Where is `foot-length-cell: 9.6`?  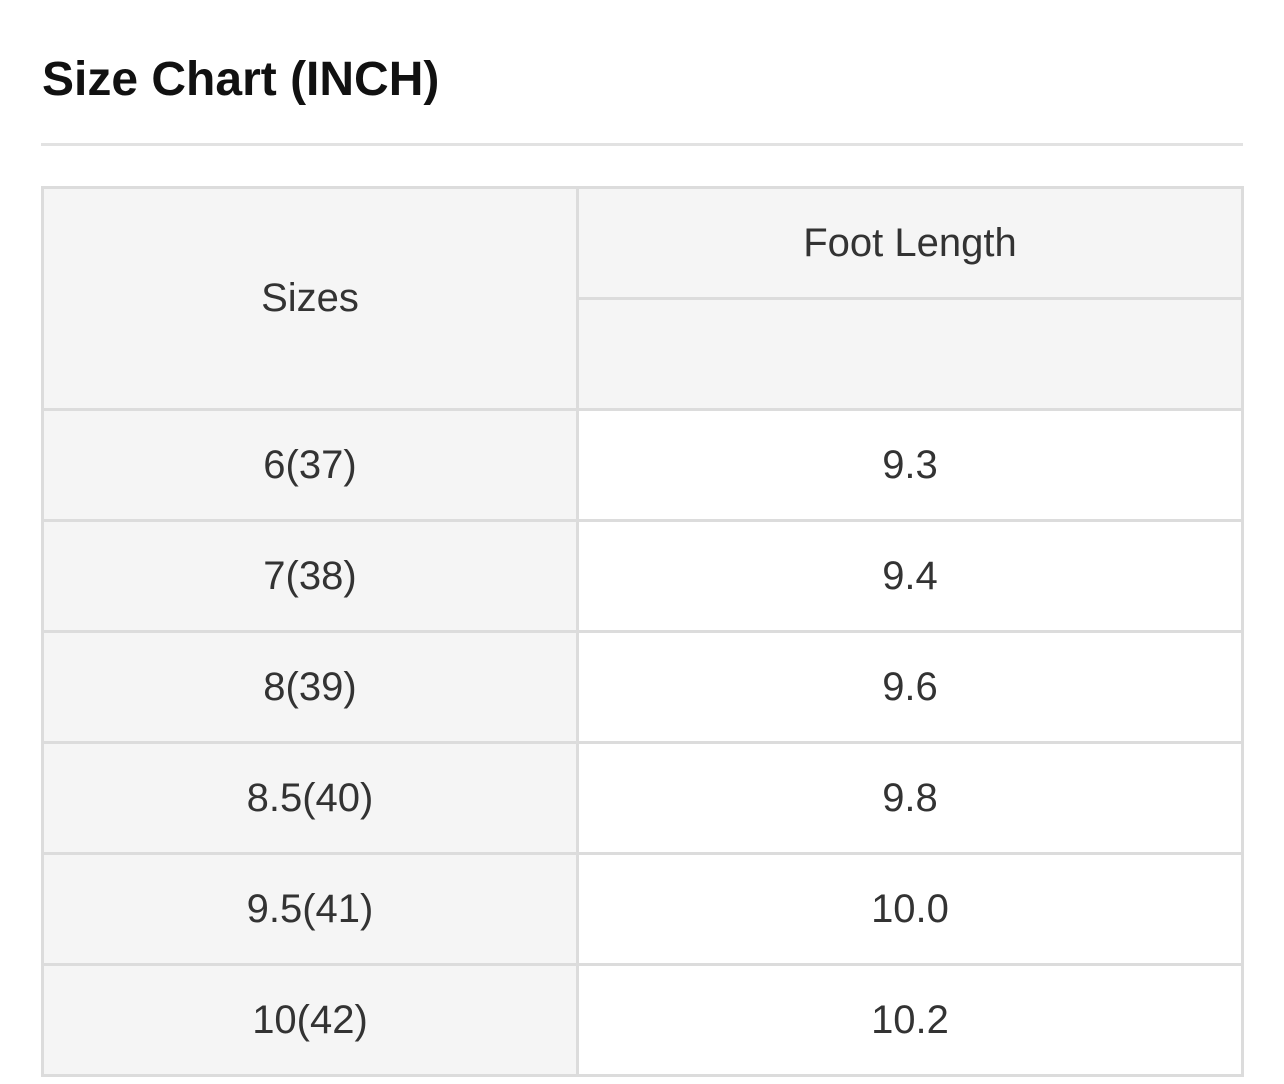 foot-length-cell: 9.6 is located at coordinates (910, 687).